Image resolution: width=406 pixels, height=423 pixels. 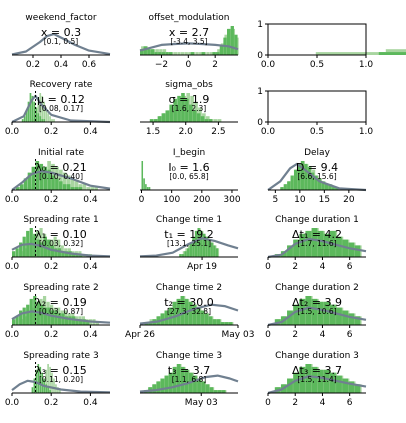 I want to click on panel: 0 1 0.0 0.5 1.0, so click(x=315, y=45).